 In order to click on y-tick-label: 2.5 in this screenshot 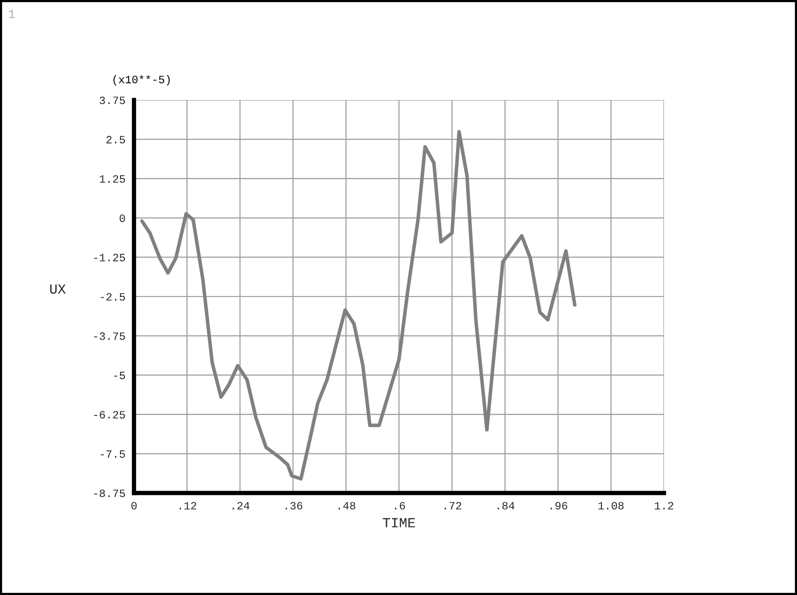, I will do `click(115, 140)`.